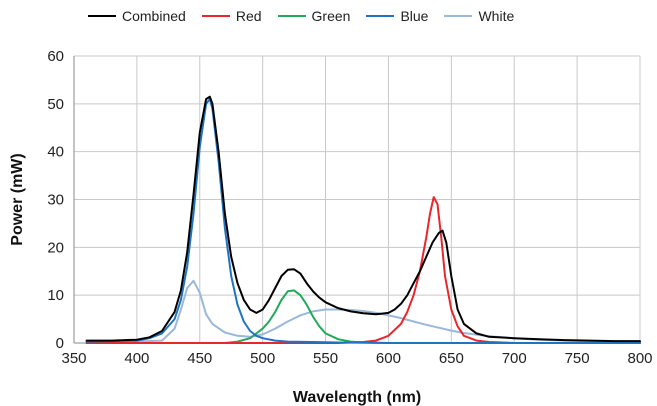 This screenshot has height=406, width=657. What do you see at coordinates (55, 200) in the screenshot?
I see `y-tick-label: 30` at bounding box center [55, 200].